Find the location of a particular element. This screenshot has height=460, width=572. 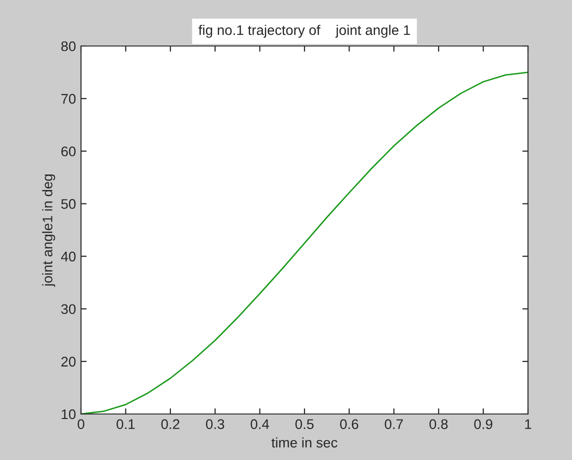

y-tick-label: 60 is located at coordinates (68, 151).